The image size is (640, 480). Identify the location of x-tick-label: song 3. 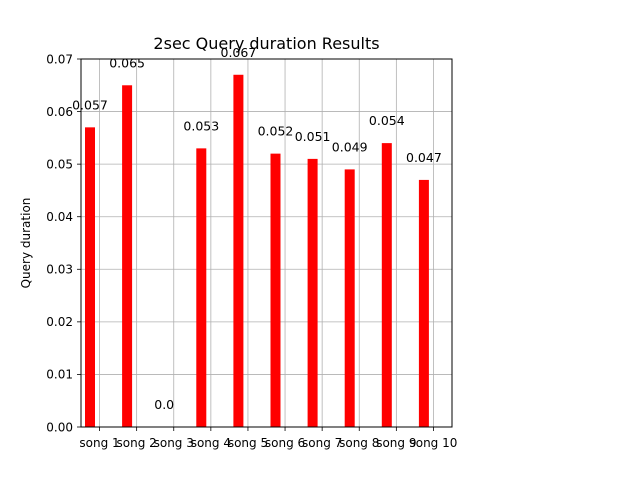
(174, 443).